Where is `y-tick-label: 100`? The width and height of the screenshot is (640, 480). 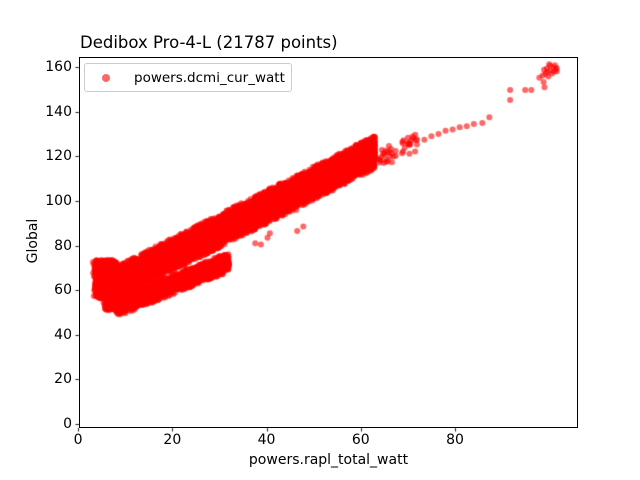 y-tick-label: 100 is located at coordinates (58, 200).